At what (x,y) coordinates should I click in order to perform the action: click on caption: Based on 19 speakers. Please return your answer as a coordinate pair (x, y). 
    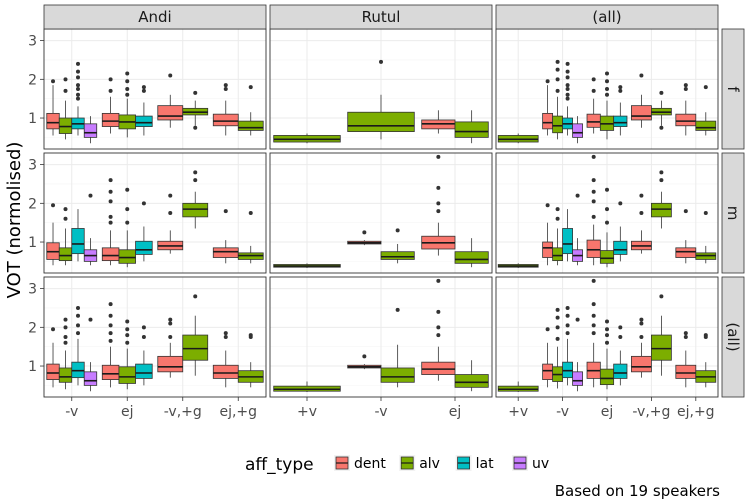
    Looking at the image, I should click on (637, 491).